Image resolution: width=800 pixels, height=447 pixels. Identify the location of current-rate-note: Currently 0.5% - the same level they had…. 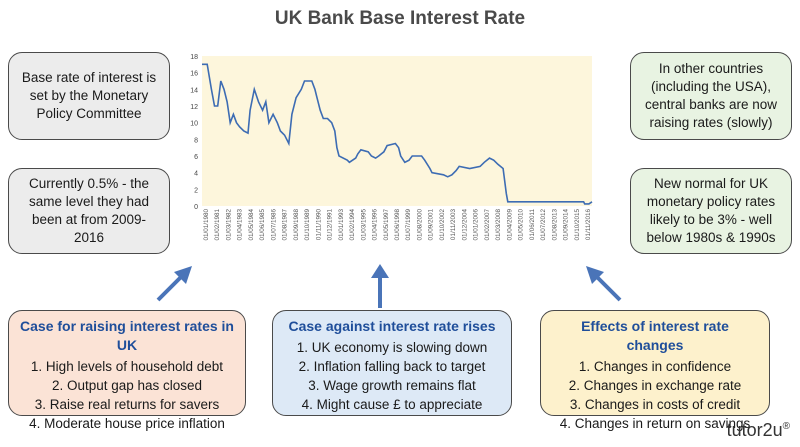
(89, 211).